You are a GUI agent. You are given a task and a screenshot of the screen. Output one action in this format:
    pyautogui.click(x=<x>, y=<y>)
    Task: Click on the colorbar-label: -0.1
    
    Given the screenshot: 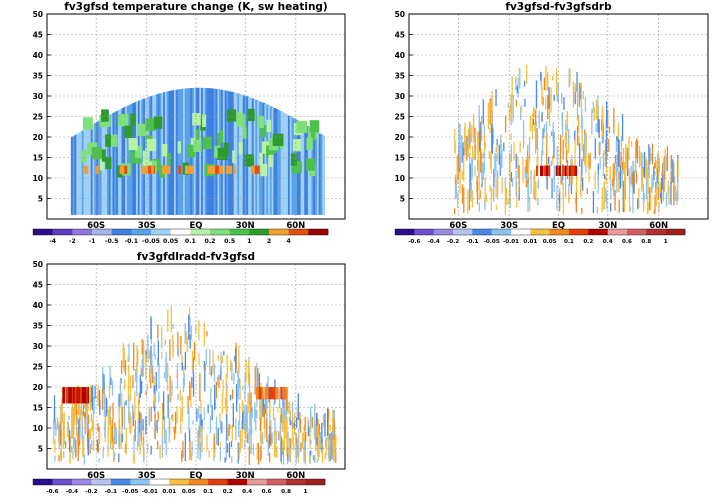 What is the action you would take?
    pyautogui.click(x=111, y=492)
    